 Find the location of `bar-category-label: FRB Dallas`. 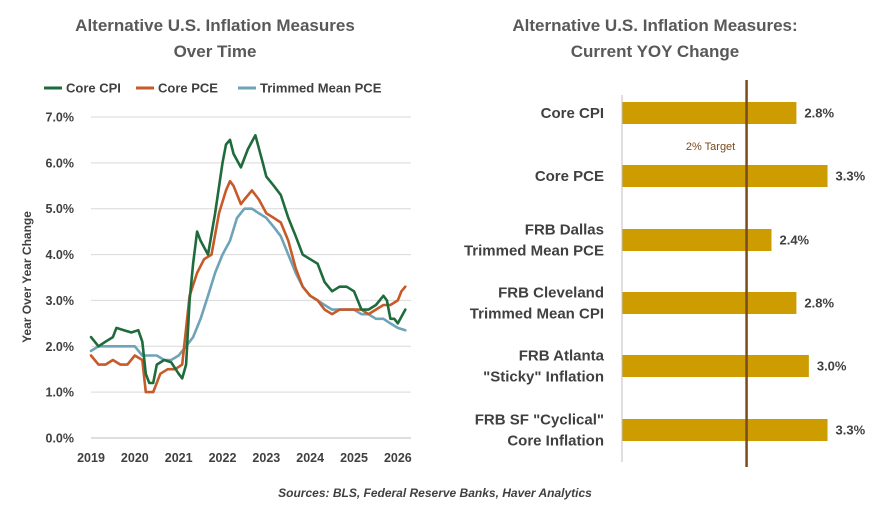

bar-category-label: FRB Dallas is located at coordinates (564, 230).